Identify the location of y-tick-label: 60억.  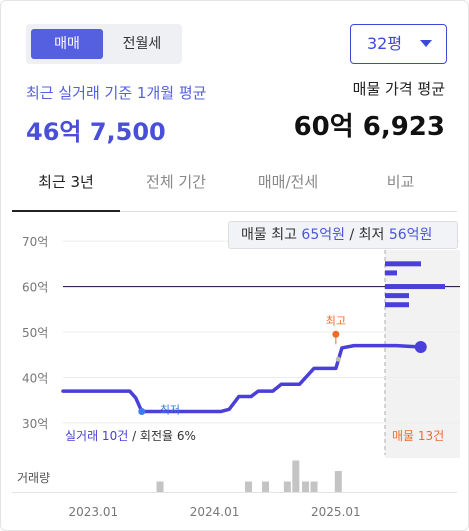
(35, 288).